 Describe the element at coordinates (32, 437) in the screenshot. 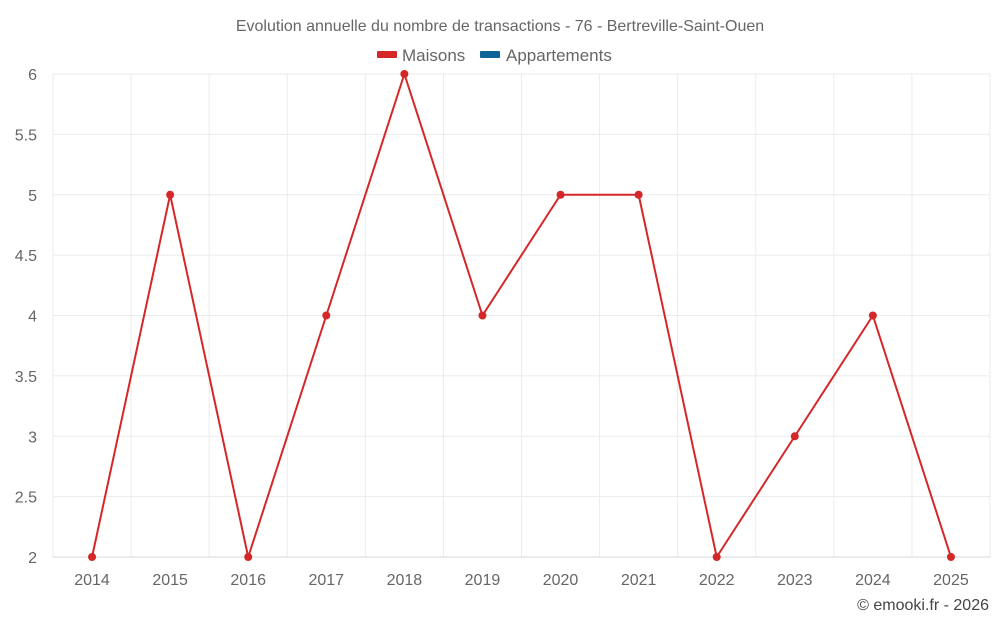

I see `y-tick-label: 3` at that location.